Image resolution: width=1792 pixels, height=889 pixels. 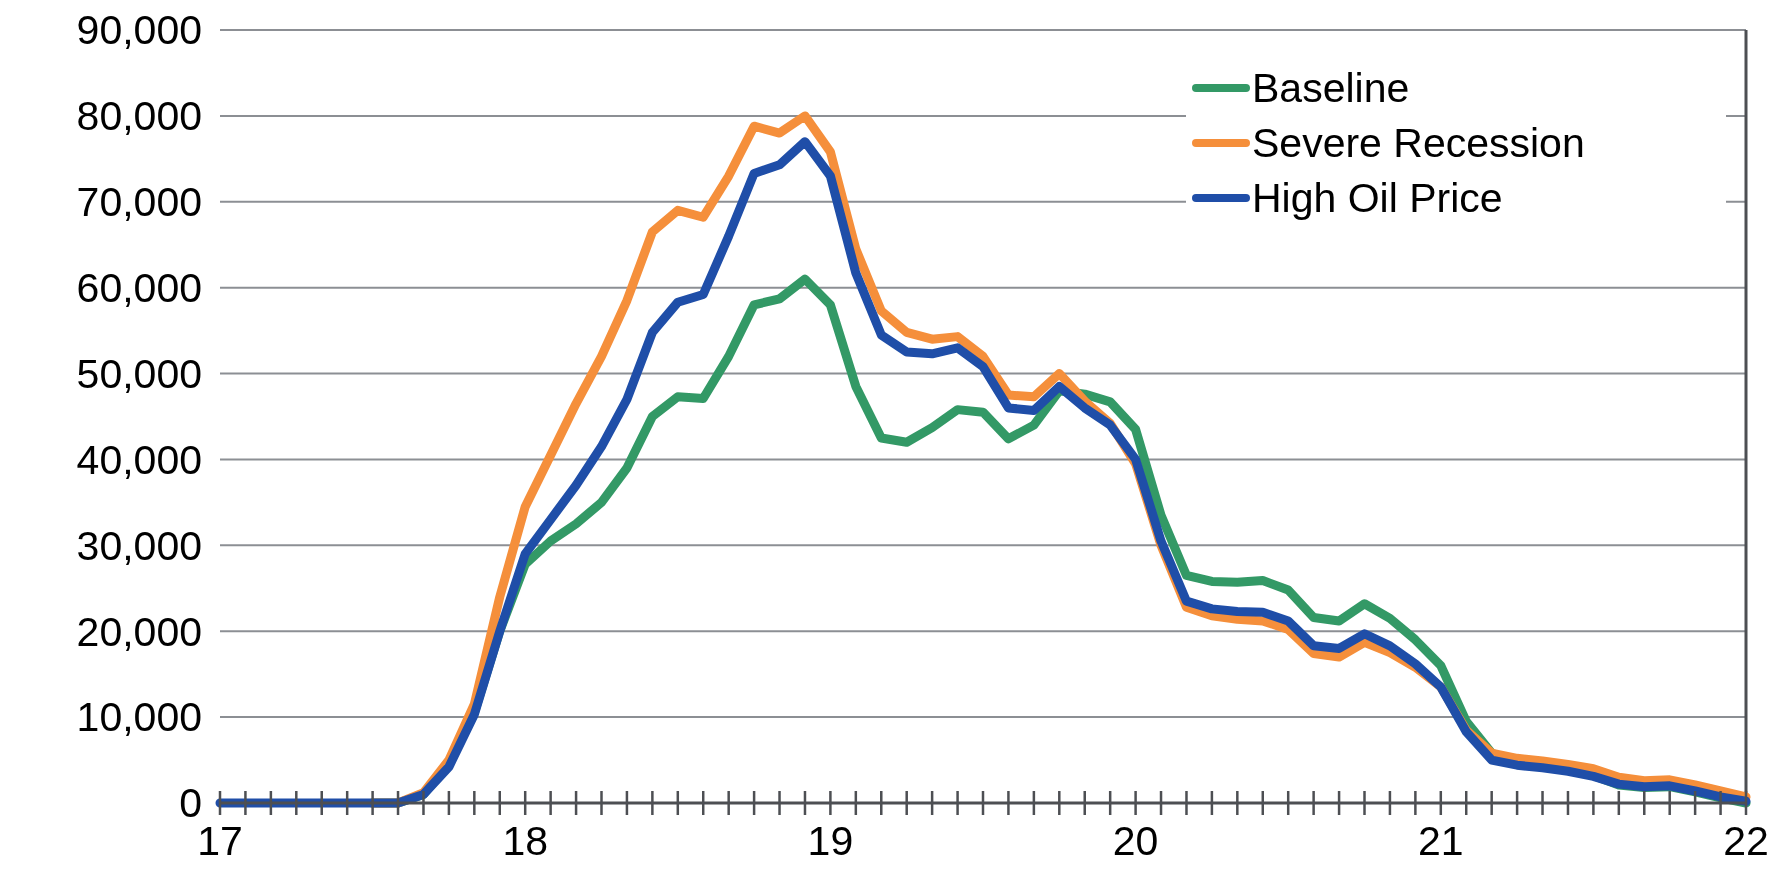 What do you see at coordinates (139, 202) in the screenshot?
I see `y-tick-label: 70,000` at bounding box center [139, 202].